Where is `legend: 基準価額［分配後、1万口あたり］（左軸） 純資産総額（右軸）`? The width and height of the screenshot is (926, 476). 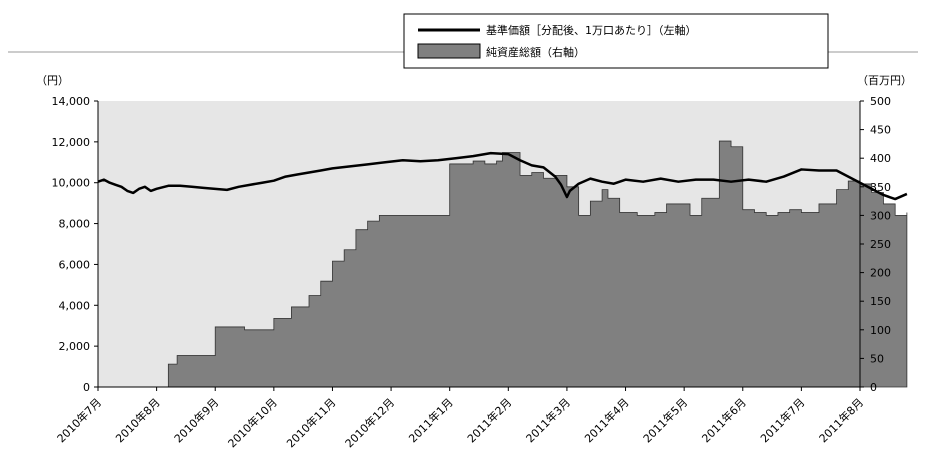
legend: 基準価額［分配後、1万口あたり］（左軸） 純資産総額（右軸） is located at coordinates (616, 41).